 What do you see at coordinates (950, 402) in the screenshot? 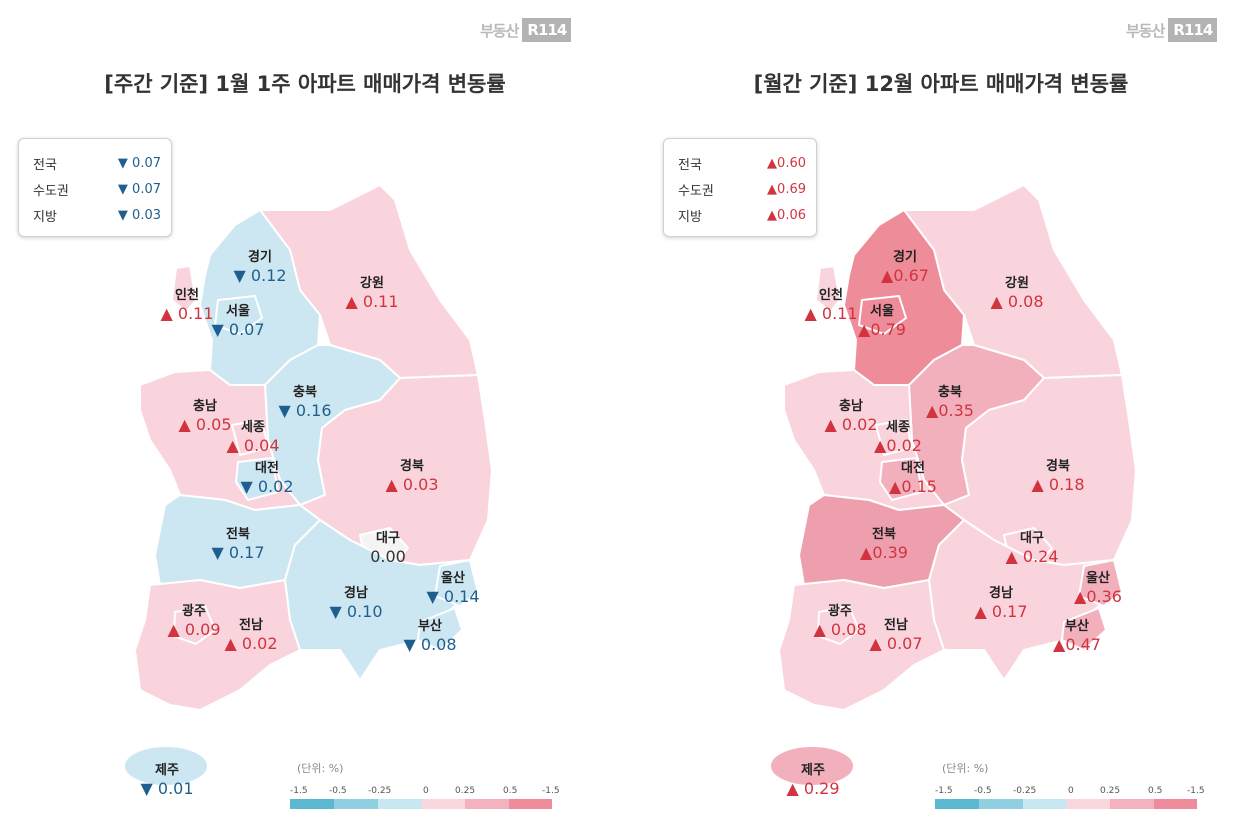
I see `label-chungbuk: 충북 ▲0.35` at bounding box center [950, 402].